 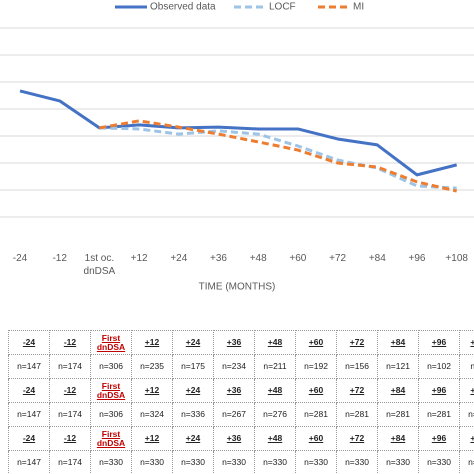 What do you see at coordinates (338, 258) in the screenshot?
I see `x-tick-label: +72` at bounding box center [338, 258].